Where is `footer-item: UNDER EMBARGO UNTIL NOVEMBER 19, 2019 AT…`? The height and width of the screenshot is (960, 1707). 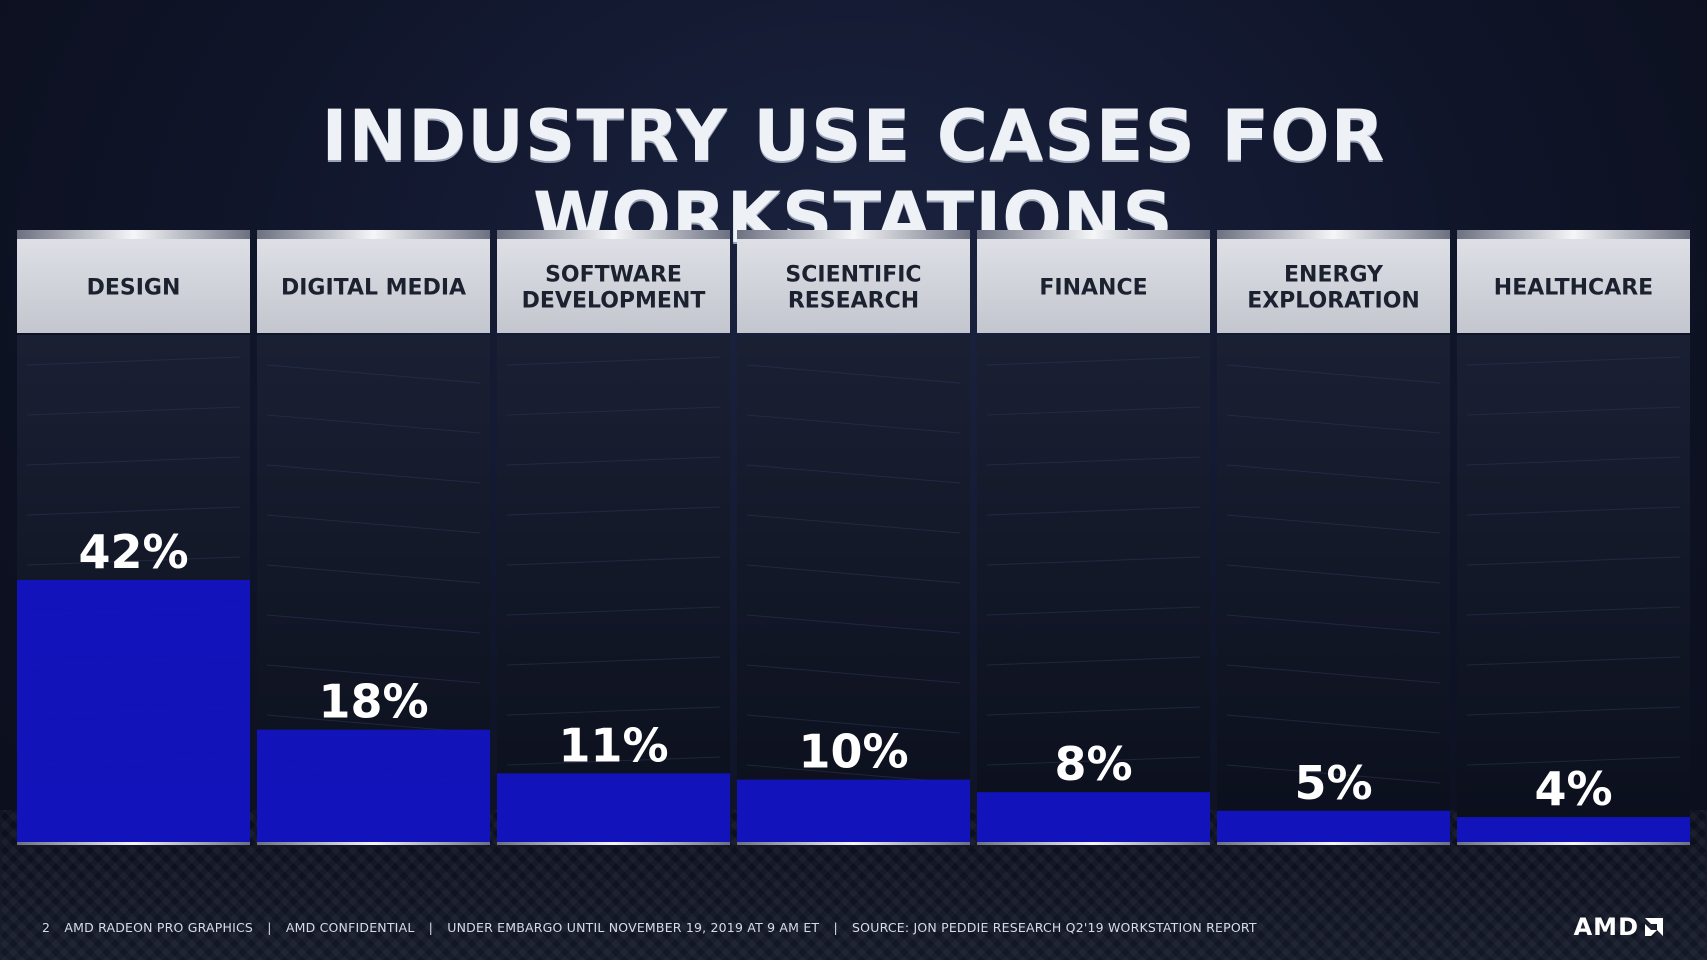 footer-item: UNDER EMBARGO UNTIL NOVEMBER 19, 2019 AT… is located at coordinates (633, 927).